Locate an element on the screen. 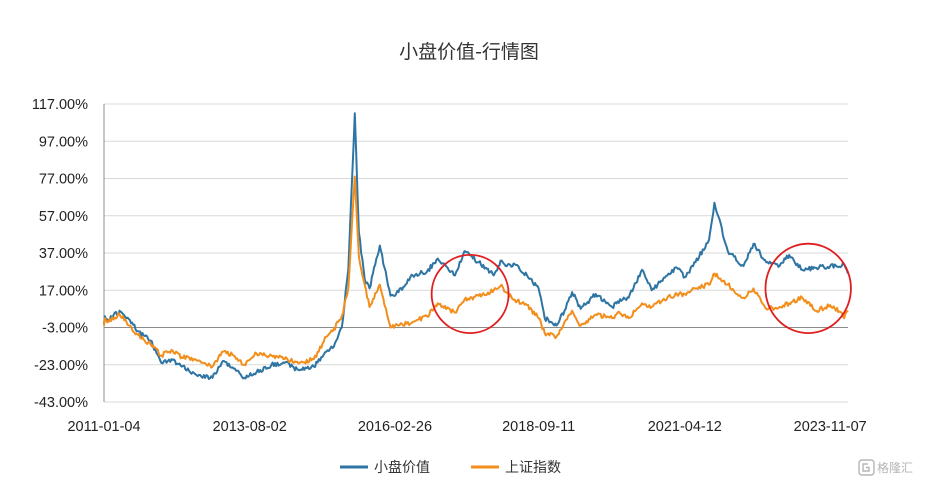 Image resolution: width=939 pixels, height=485 pixels. y-tick-label: -23.00% is located at coordinates (61, 366).